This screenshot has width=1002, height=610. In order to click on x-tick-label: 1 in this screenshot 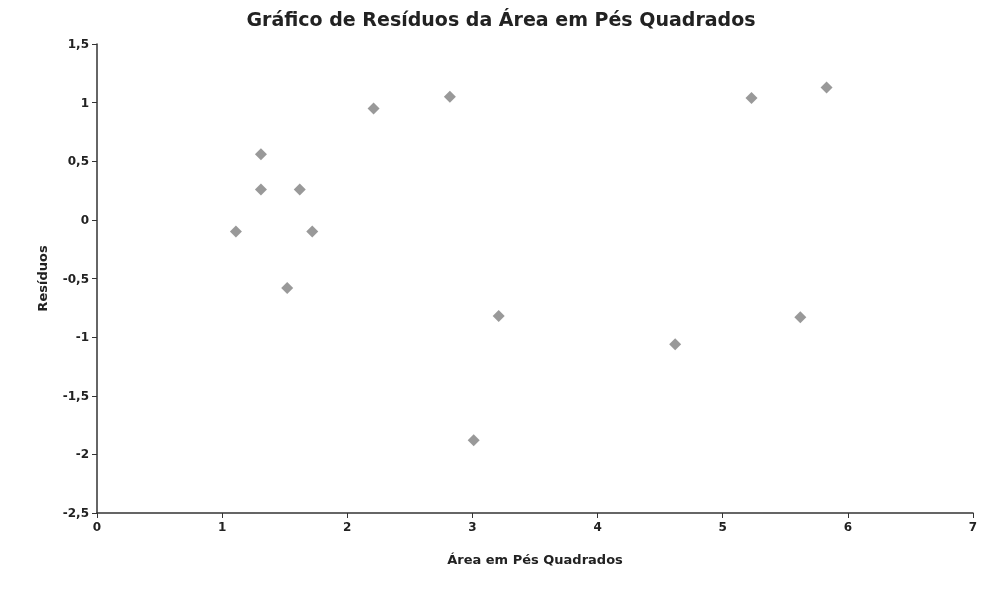, I will do `click(222, 527)`.